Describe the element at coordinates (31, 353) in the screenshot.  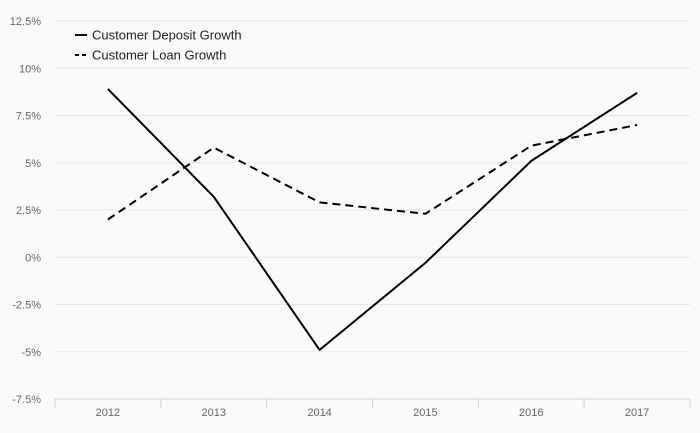
I see `y-tick-label: -5%` at that location.